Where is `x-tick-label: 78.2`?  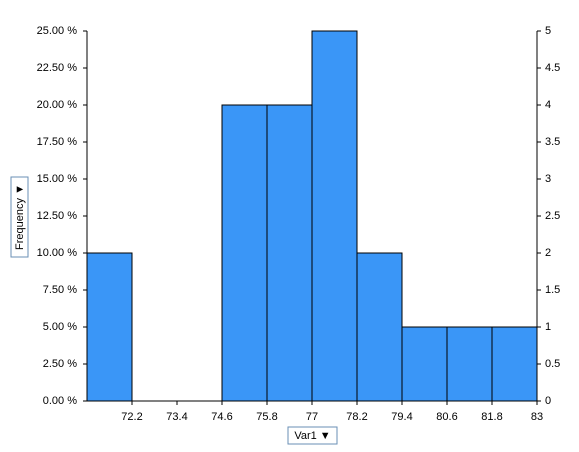
x-tick-label: 78.2 is located at coordinates (356, 417).